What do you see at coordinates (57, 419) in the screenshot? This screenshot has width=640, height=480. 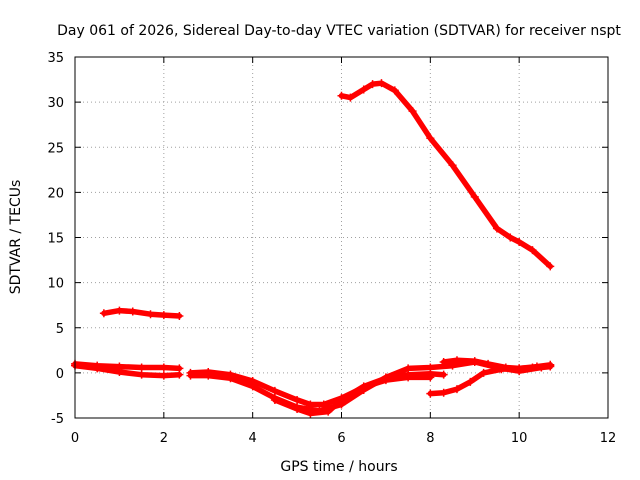 I see `y-tick-label: -5` at bounding box center [57, 419].